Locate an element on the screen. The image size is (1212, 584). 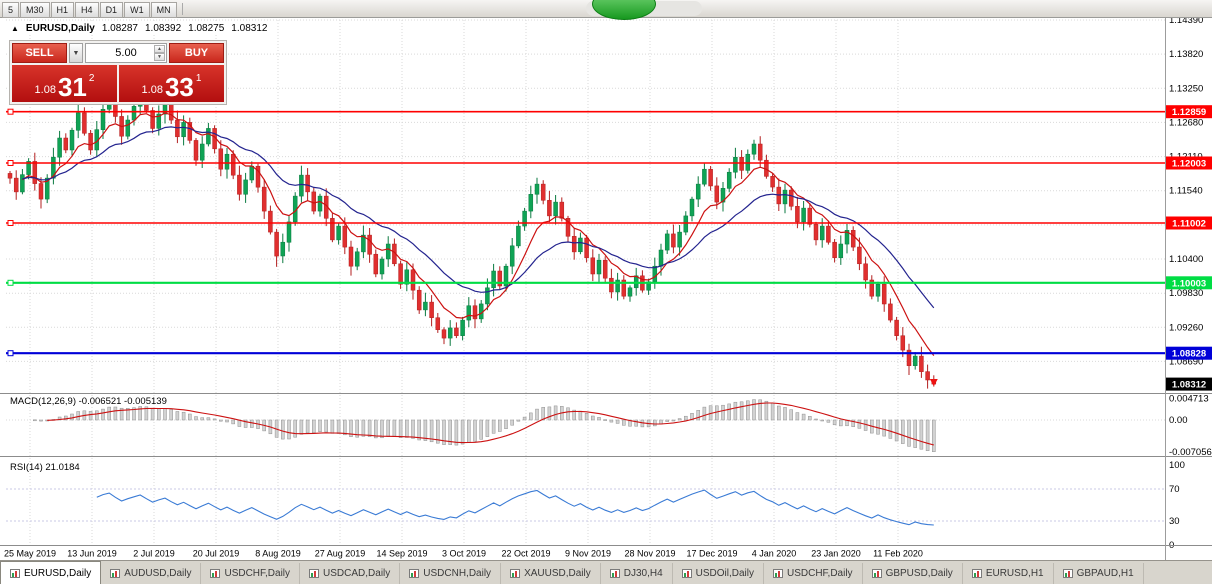
timeframe-button-5: 5 is located at coordinates (11, 9).